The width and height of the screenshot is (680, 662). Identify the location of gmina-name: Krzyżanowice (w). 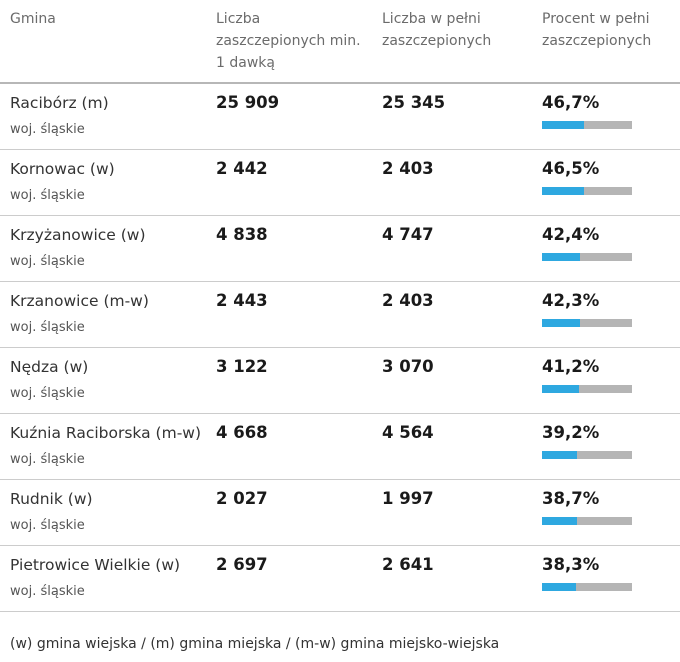
(78, 235).